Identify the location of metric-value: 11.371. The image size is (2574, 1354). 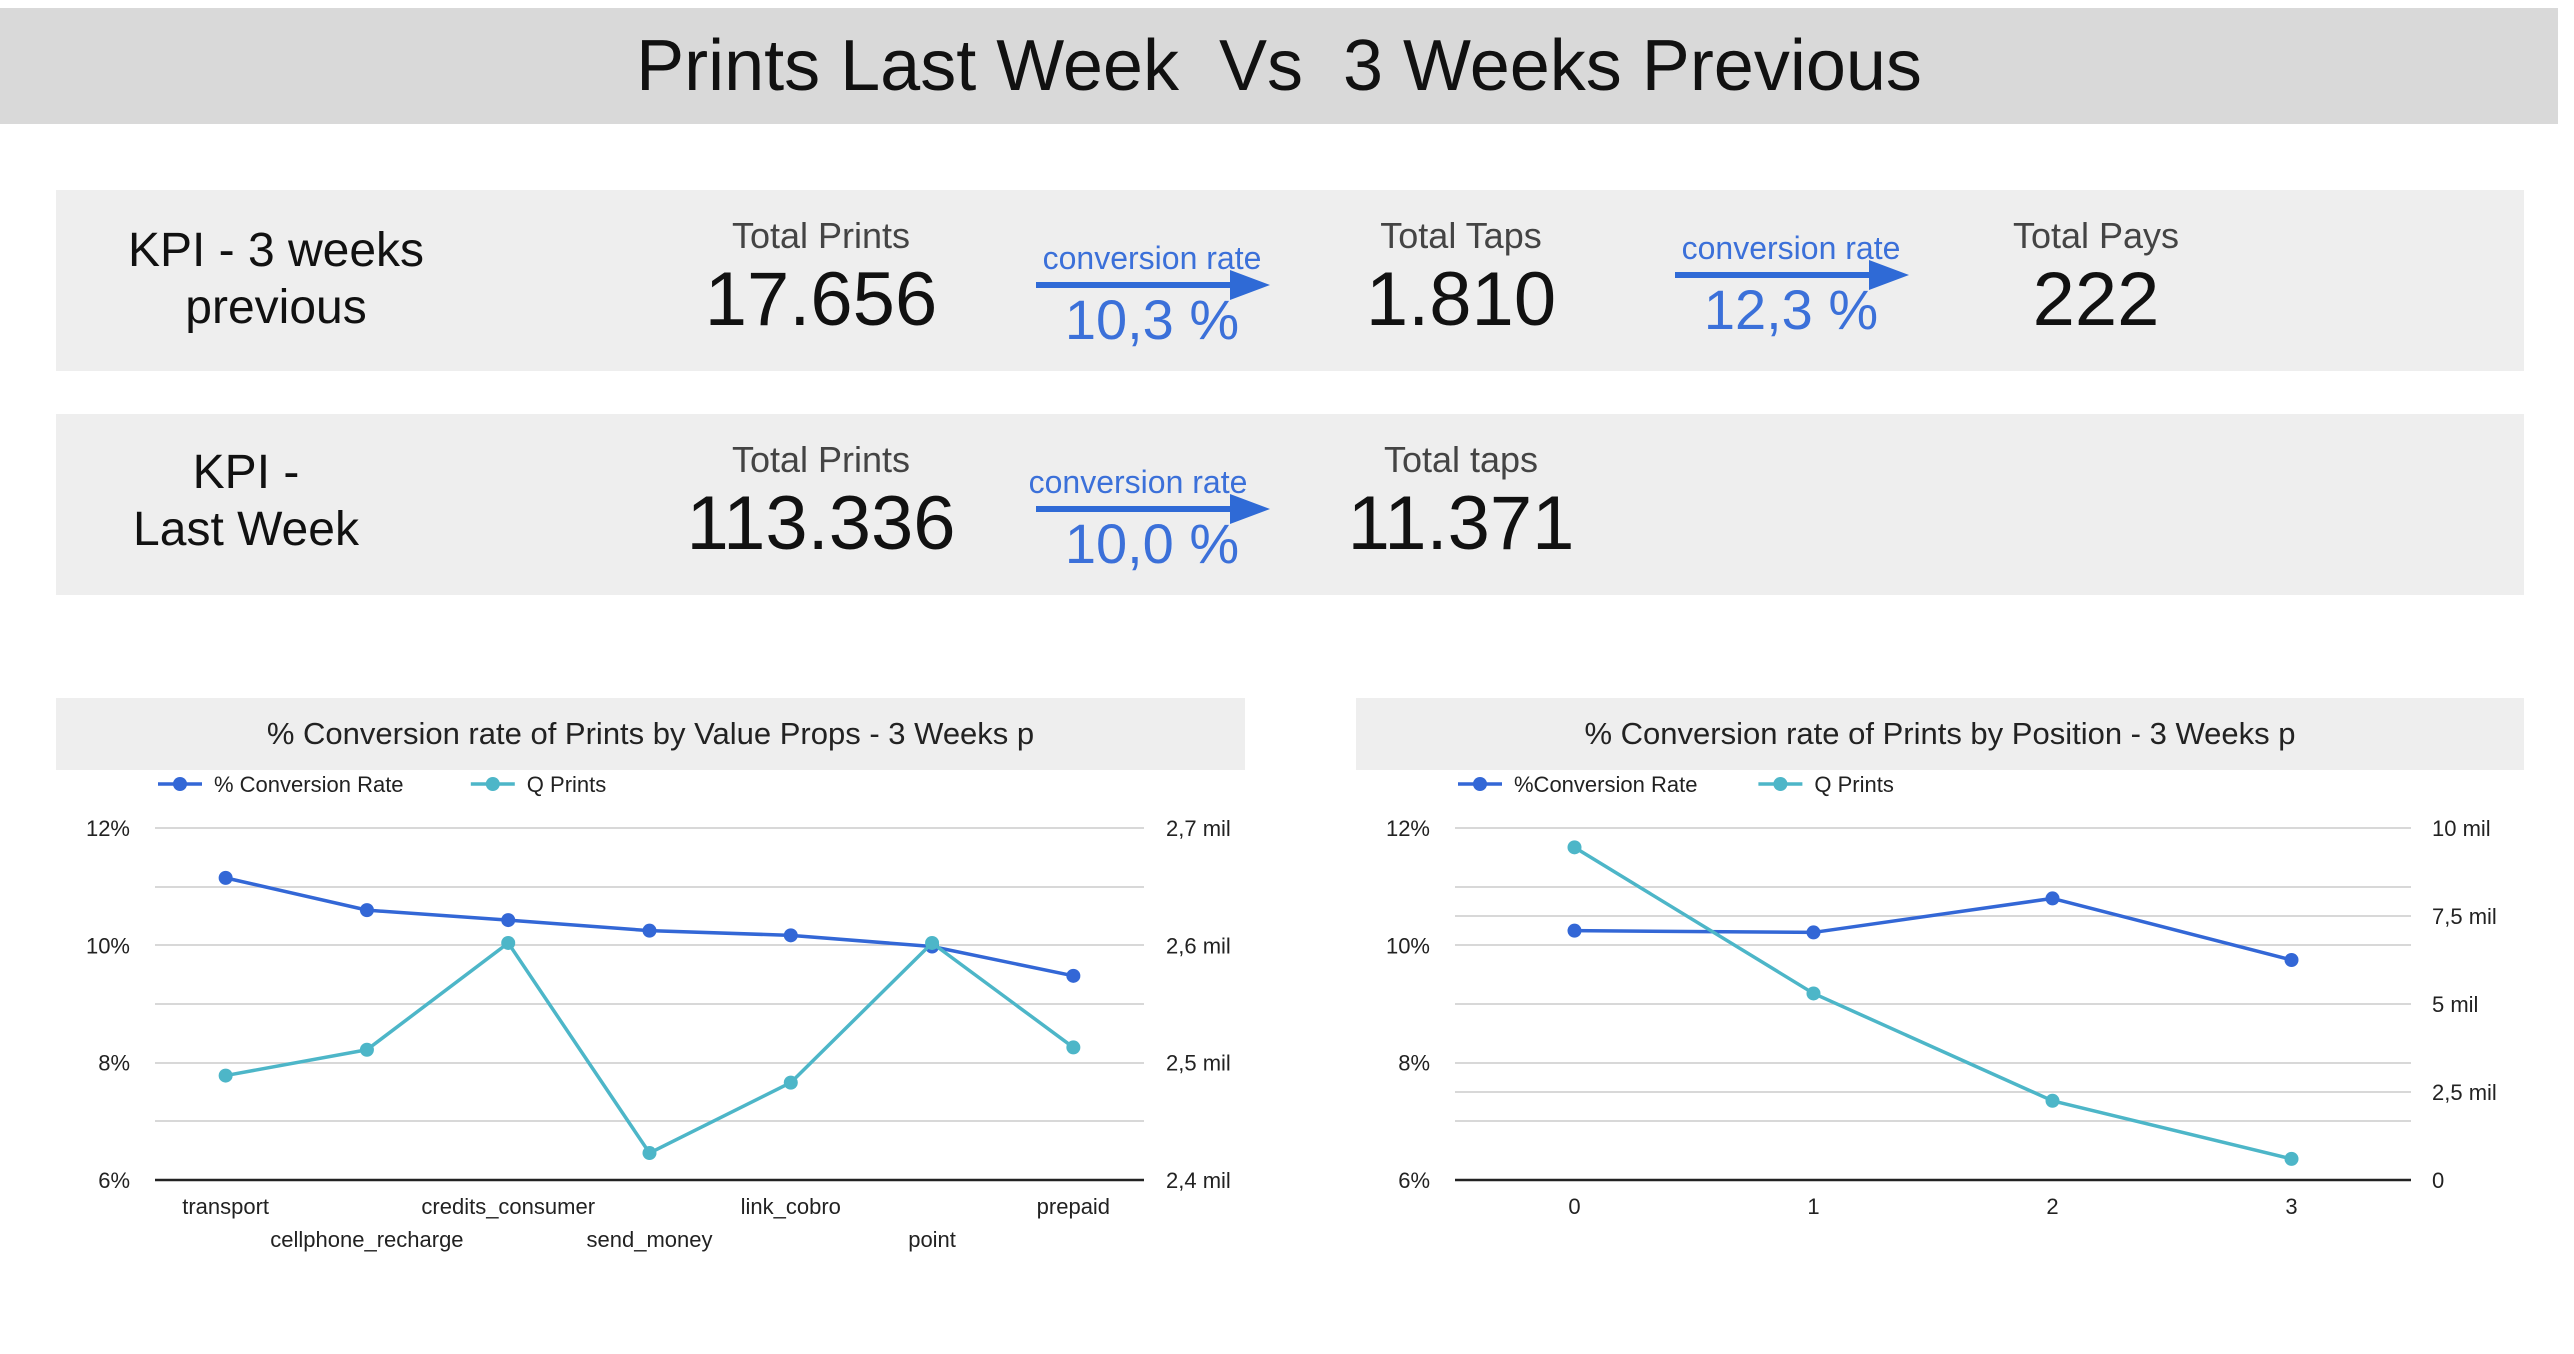
(1461, 523).